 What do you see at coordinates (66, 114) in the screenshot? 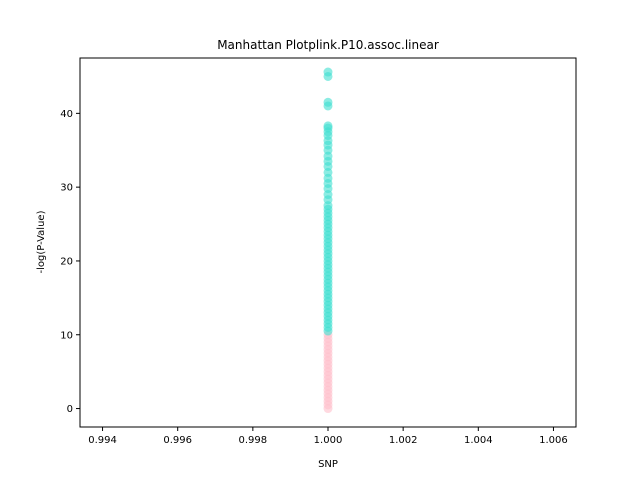
I see `y-tick-label: 40` at bounding box center [66, 114].